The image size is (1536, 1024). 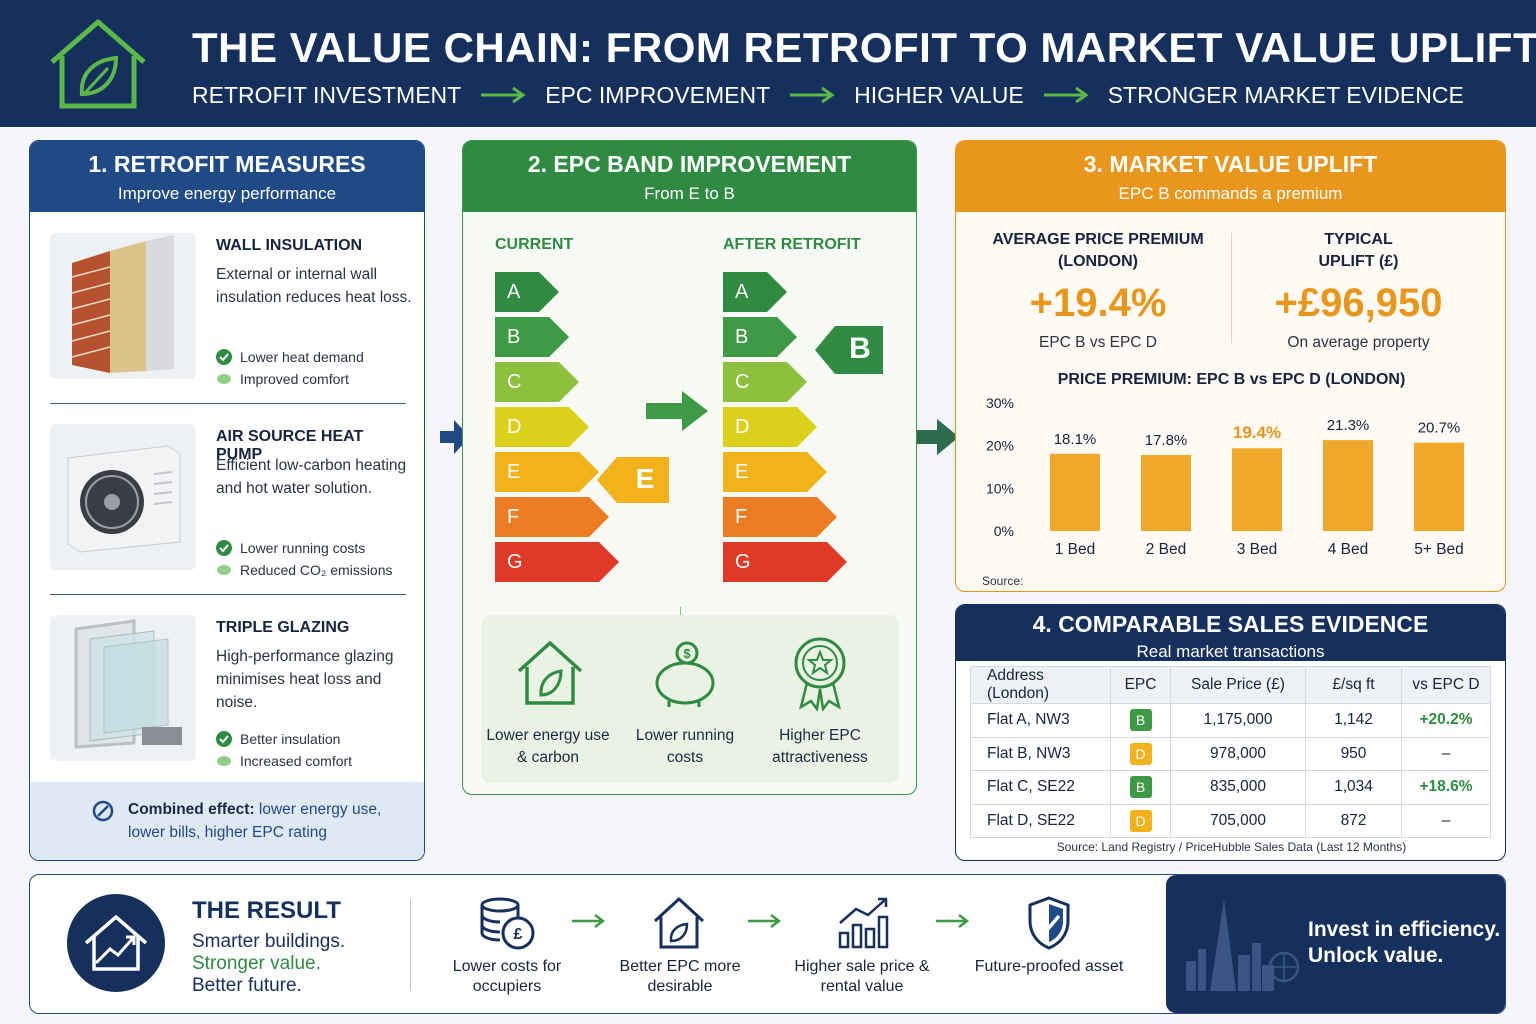 I want to click on x-tick-label: 1 Bed, so click(x=1075, y=549).